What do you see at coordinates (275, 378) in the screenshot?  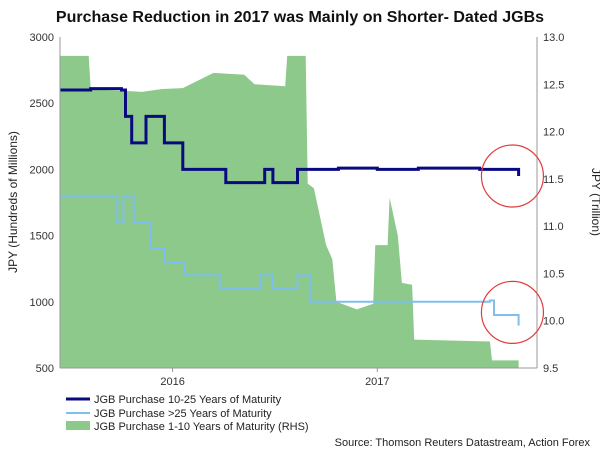 I see `x-axis-ticks: 2016 2017` at bounding box center [275, 378].